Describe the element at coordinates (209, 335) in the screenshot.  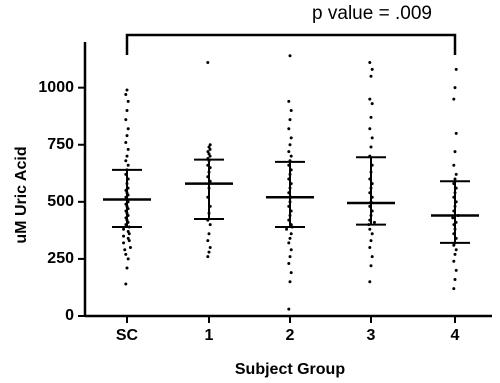
I see `x-tick-label: 1` at that location.